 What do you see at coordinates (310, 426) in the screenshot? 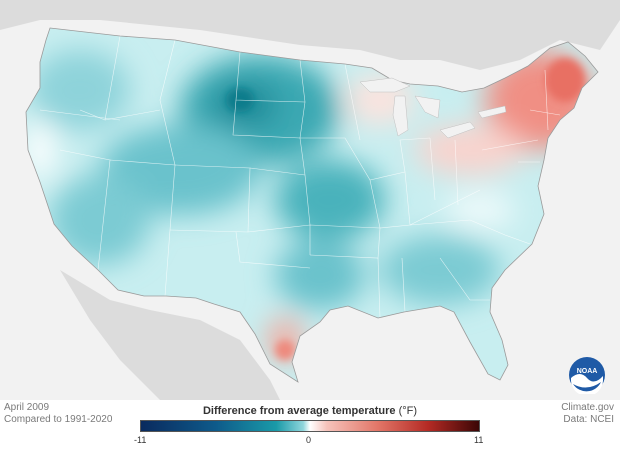
I see `color-scale-bar` at bounding box center [310, 426].